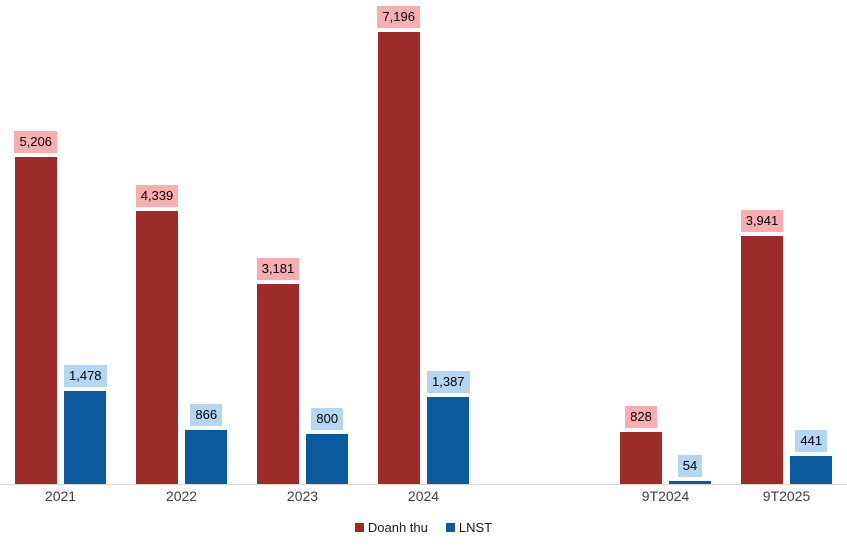 The width and height of the screenshot is (847, 547). I want to click on category-label-2024: 2024, so click(423, 496).